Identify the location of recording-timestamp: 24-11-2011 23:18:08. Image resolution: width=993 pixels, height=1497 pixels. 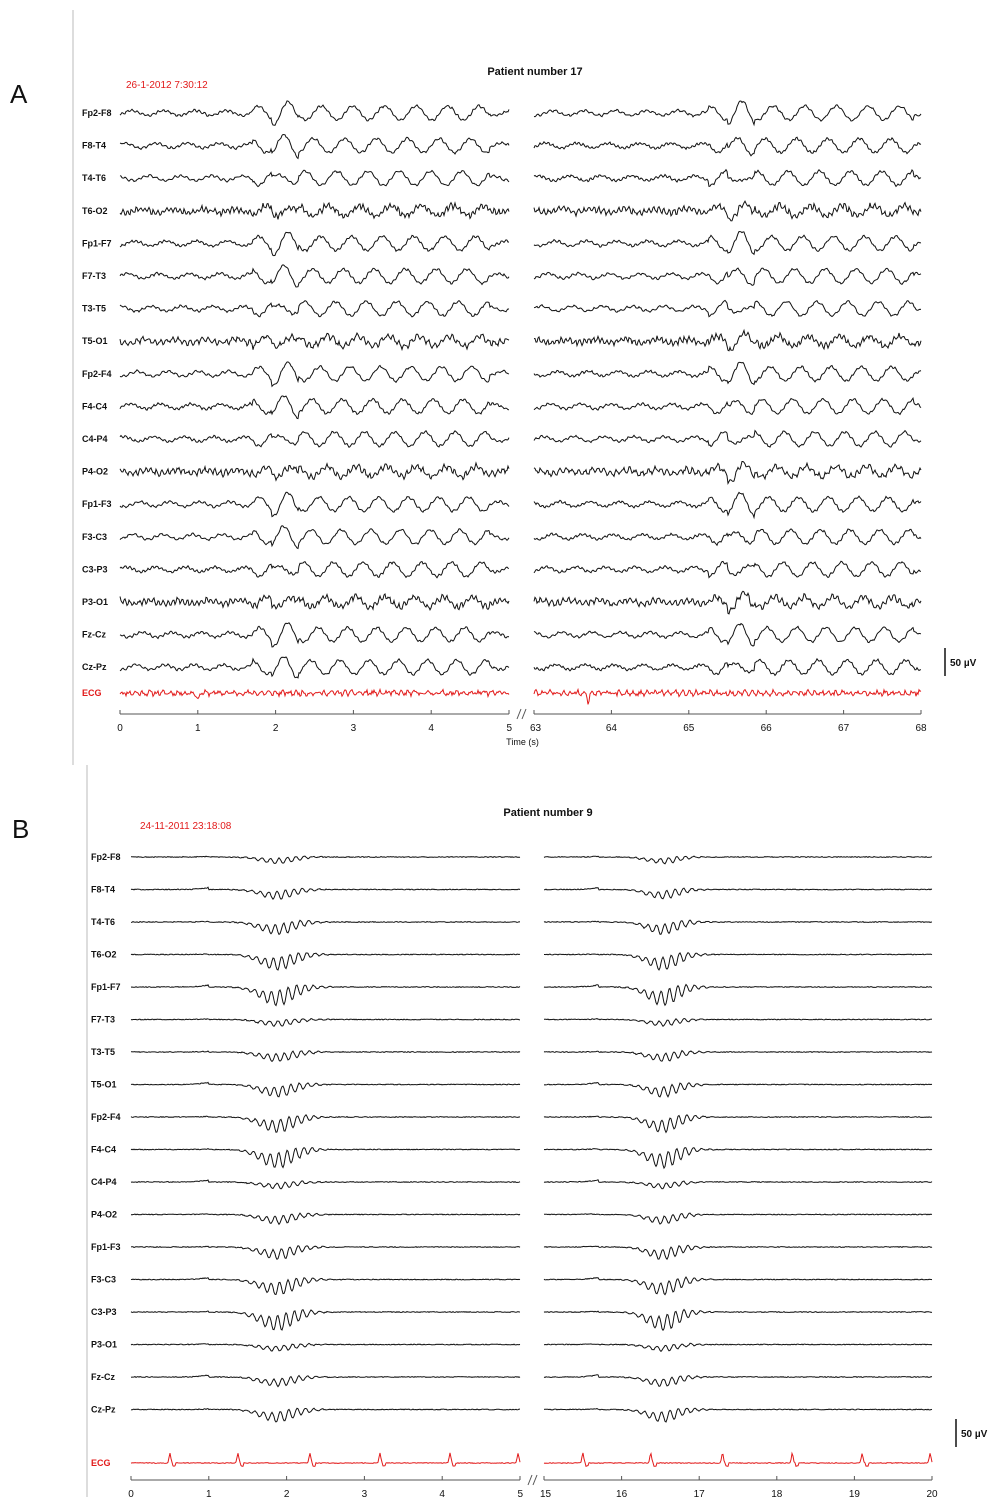
(186, 826).